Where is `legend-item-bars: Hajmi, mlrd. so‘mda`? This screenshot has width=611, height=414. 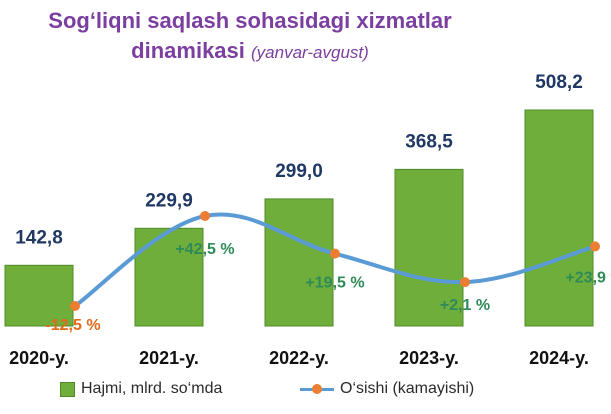
legend-item-bars: Hajmi, mlrd. so‘mda is located at coordinates (141, 389).